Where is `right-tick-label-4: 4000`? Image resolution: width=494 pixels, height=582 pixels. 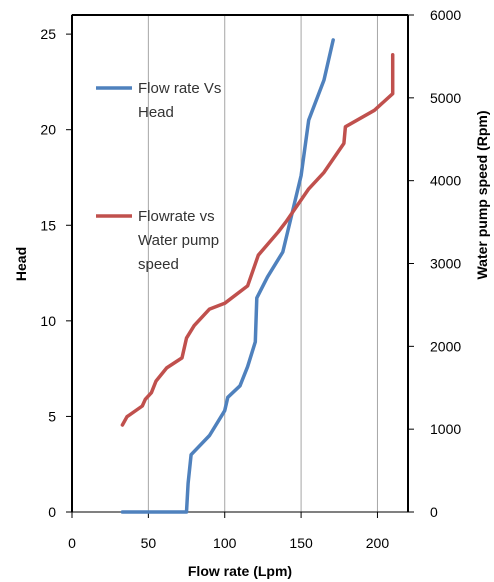
right-tick-label-4: 4000 is located at coordinates (445, 181).